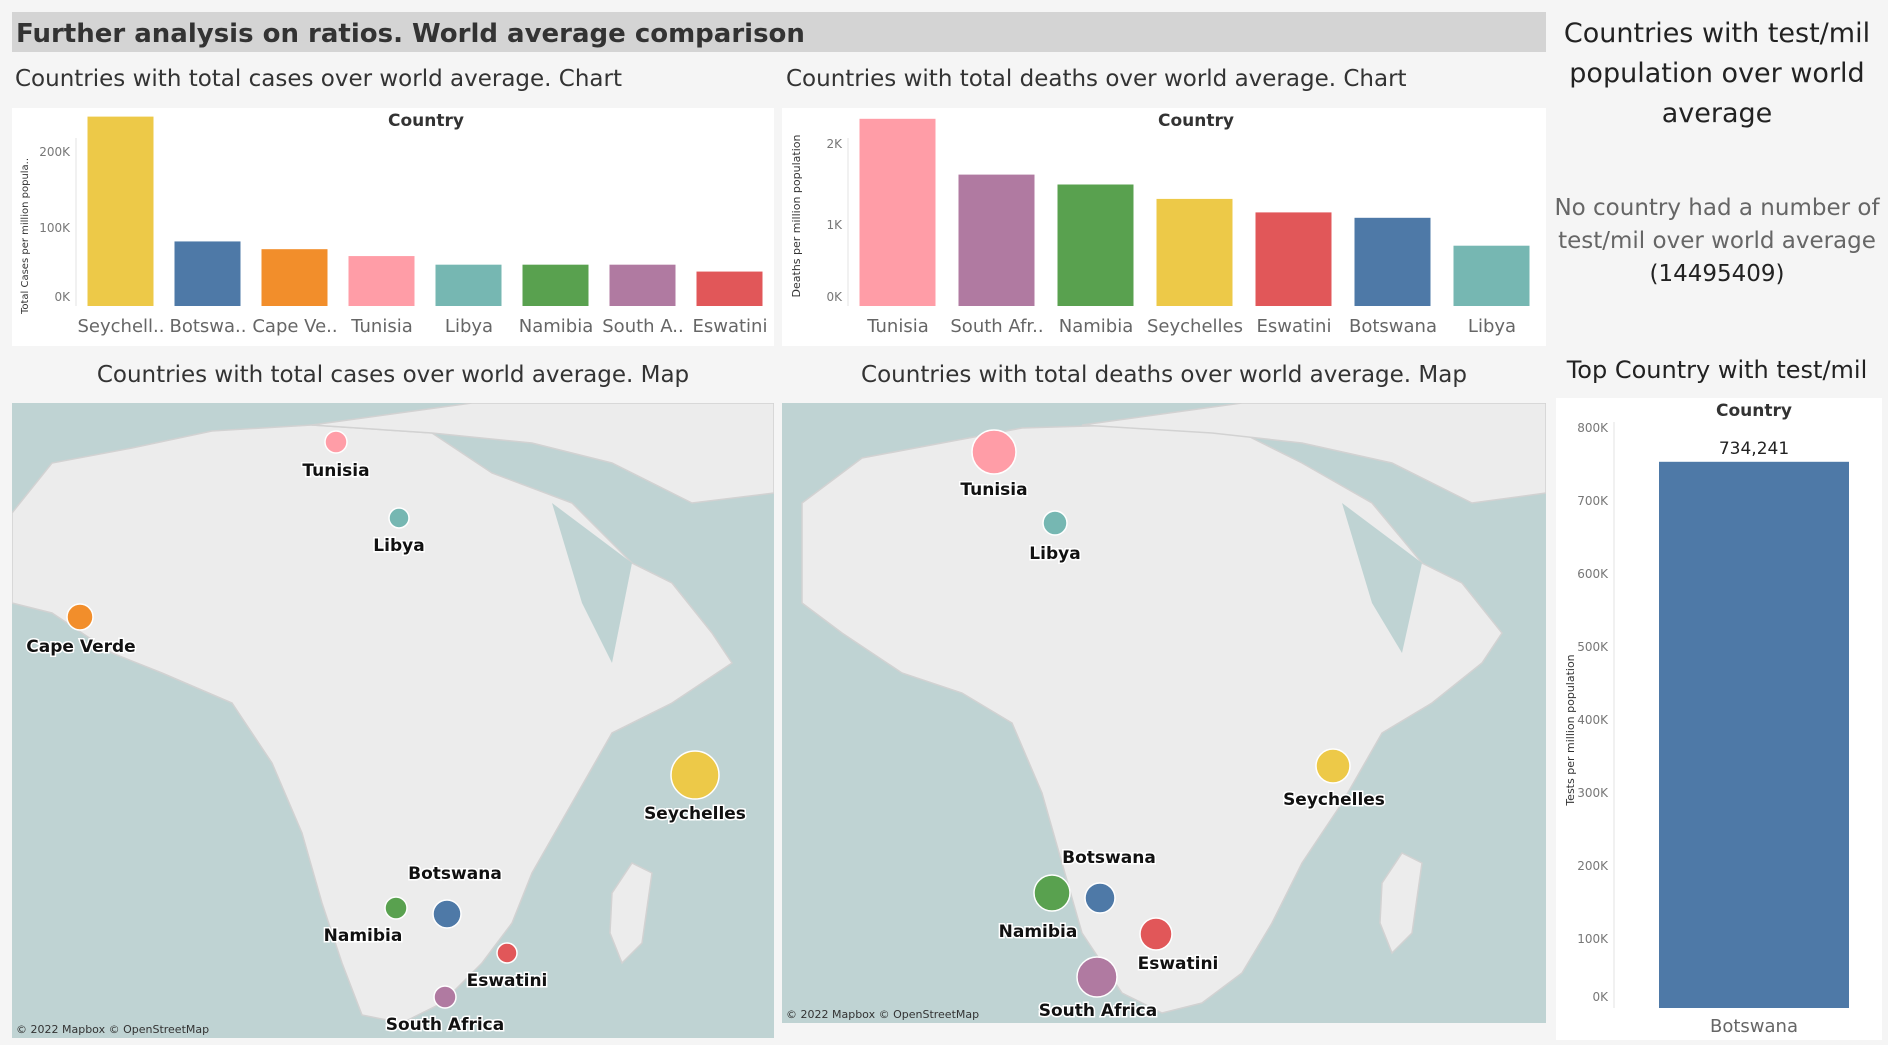 The width and height of the screenshot is (1888, 1045). I want to click on tests-ytick: 200K, so click(1593, 866).